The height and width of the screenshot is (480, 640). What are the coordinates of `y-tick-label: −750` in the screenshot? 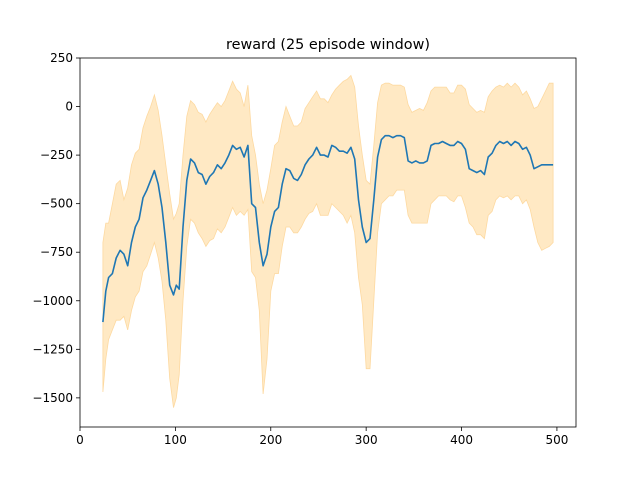 It's located at (56, 252).